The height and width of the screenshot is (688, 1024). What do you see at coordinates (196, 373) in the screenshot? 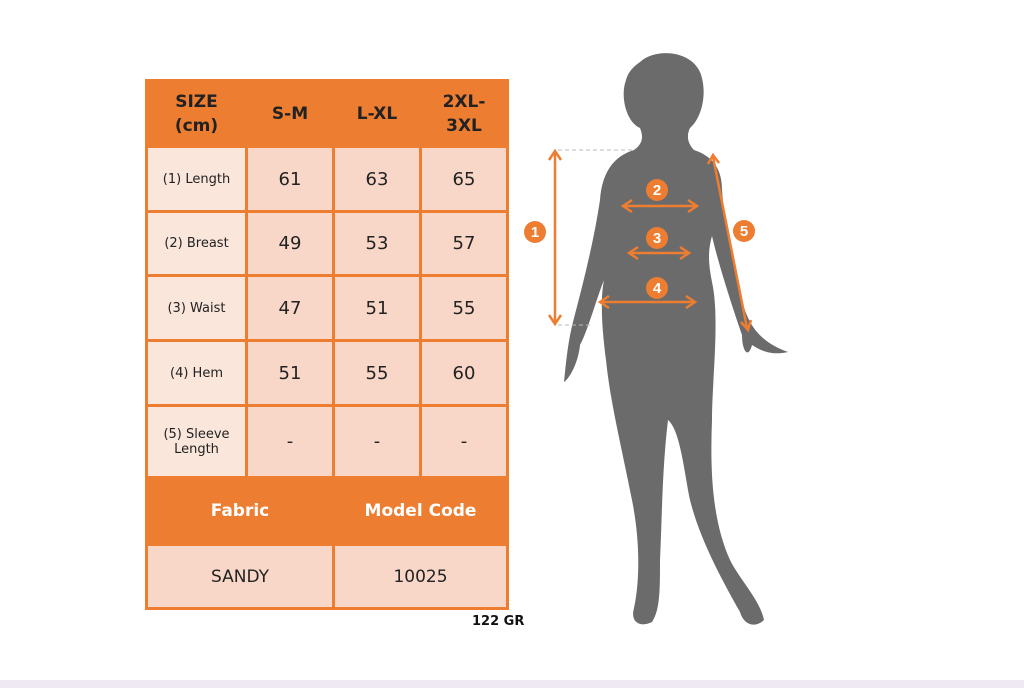
I see `row-label: (4) Hem` at bounding box center [196, 373].